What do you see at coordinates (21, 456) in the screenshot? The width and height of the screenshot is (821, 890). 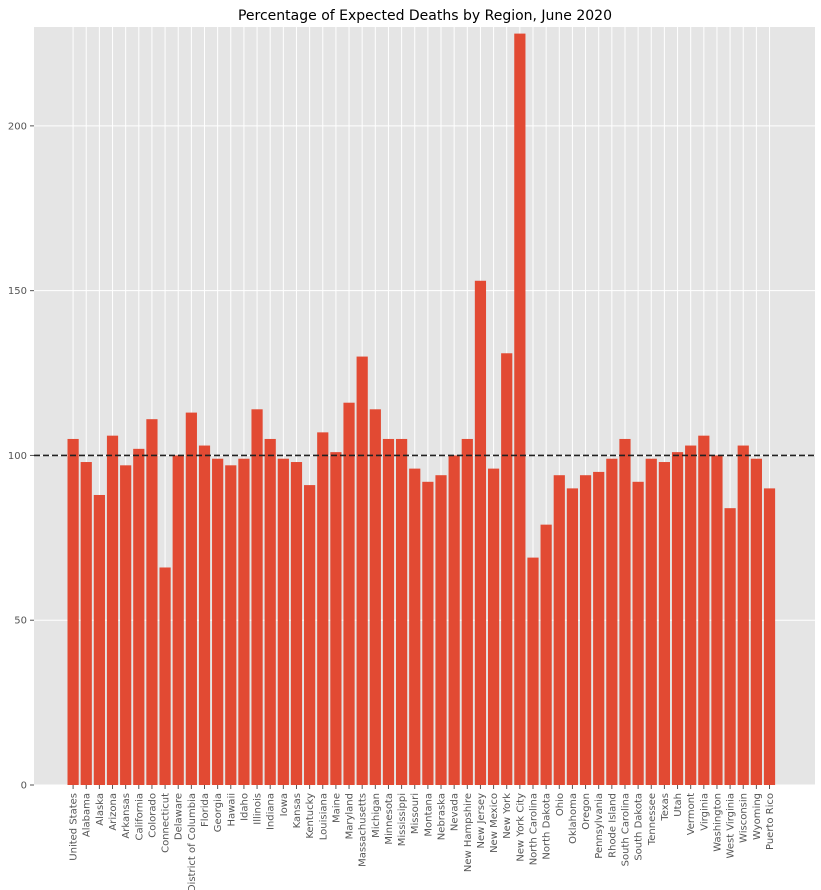 I see `y-axis-ticks: 0 50 100 150 200` at bounding box center [21, 456].